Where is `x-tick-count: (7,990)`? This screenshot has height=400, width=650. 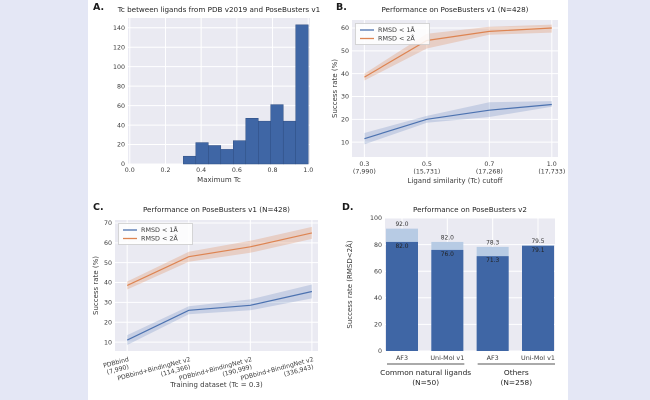 x-tick-count: (7,990) is located at coordinates (364, 172).